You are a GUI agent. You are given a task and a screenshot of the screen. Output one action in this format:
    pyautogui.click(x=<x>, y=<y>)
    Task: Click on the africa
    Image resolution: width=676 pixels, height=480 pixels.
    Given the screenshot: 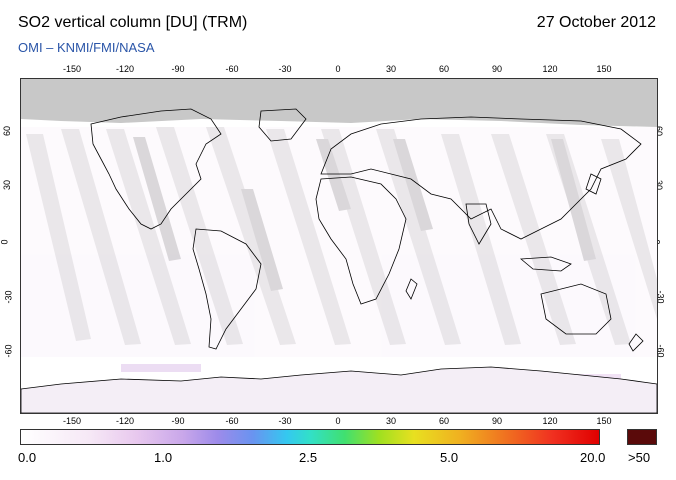 What is the action you would take?
    pyautogui.click(x=361, y=240)
    